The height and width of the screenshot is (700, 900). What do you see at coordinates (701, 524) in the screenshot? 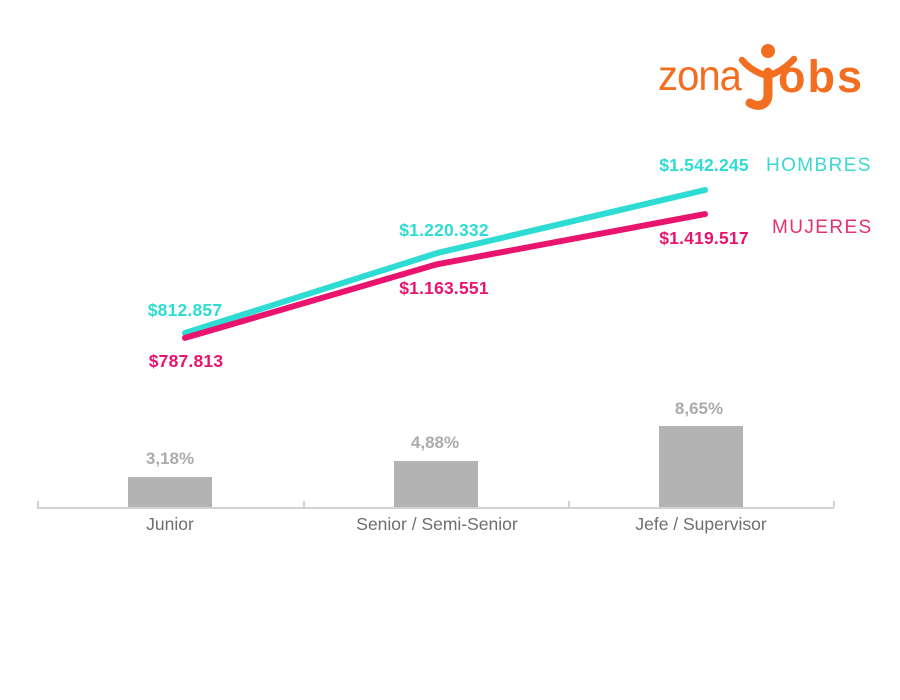
I see `axis-label-jefe: Jefe / Supervisor` at bounding box center [701, 524].